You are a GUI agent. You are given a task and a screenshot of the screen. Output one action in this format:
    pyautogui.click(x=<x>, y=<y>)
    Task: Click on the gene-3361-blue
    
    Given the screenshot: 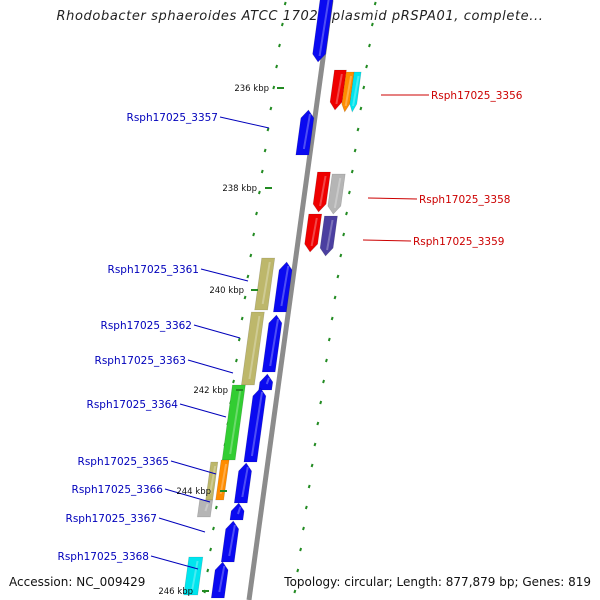 What is the action you would take?
    pyautogui.click(x=283, y=287)
    